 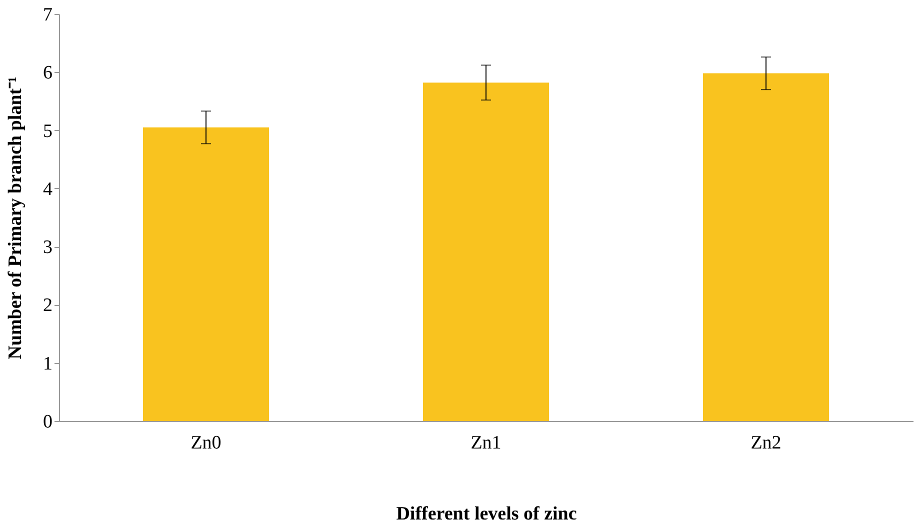 What do you see at coordinates (486, 514) in the screenshot?
I see `x-axis-title: Different levels of zinc` at bounding box center [486, 514].